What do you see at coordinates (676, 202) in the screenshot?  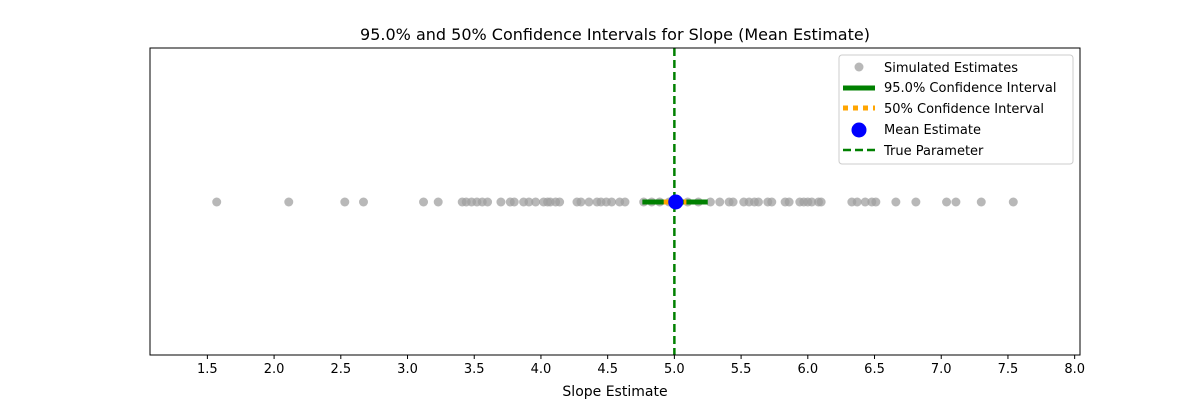 I see `mean-estimate-point` at bounding box center [676, 202].